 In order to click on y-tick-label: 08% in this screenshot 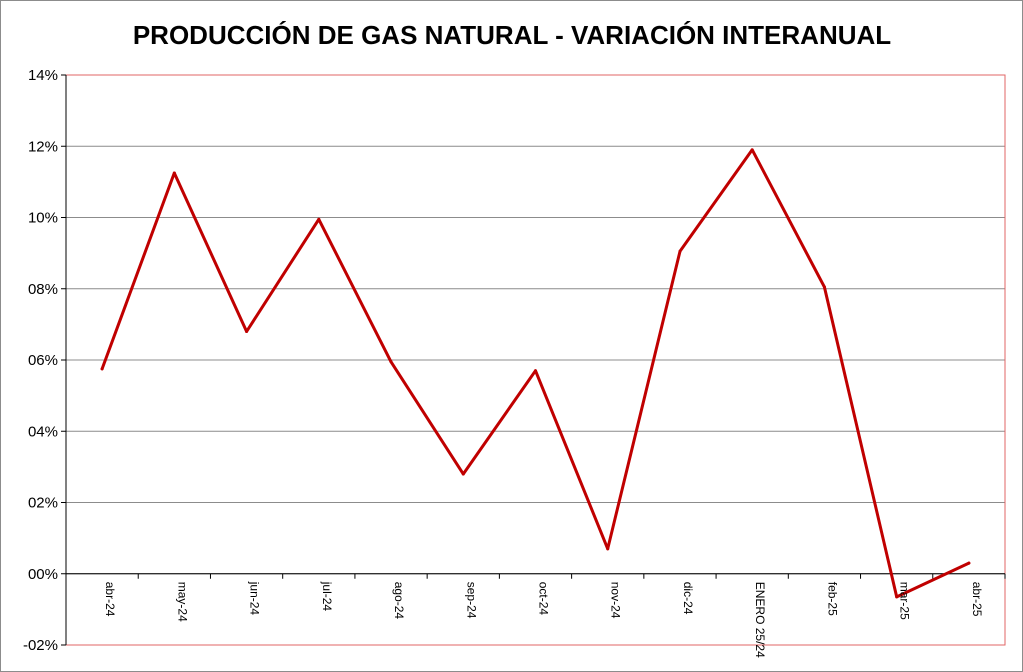, I will do `click(43, 289)`.